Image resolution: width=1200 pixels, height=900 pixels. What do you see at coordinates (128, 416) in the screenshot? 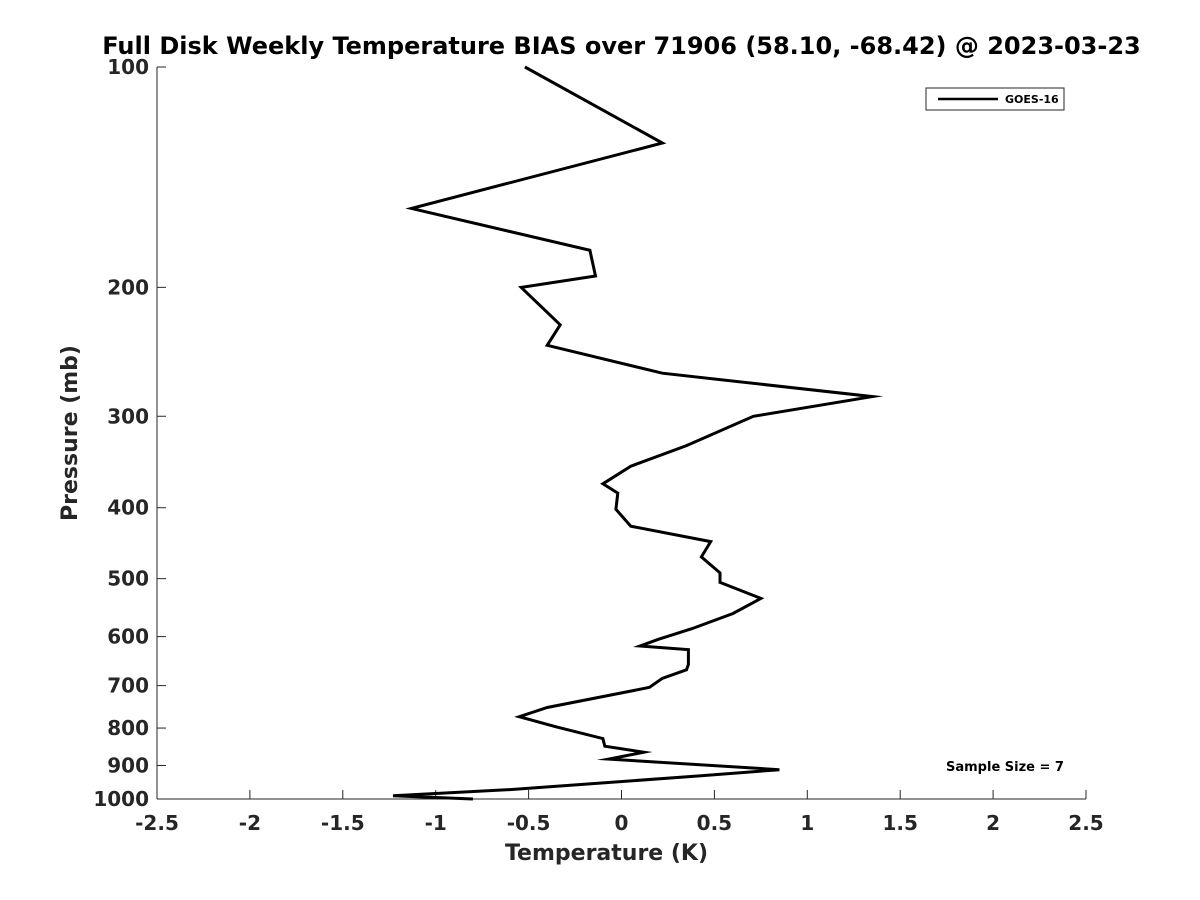
I see `y-tick-label: 300` at bounding box center [128, 416].